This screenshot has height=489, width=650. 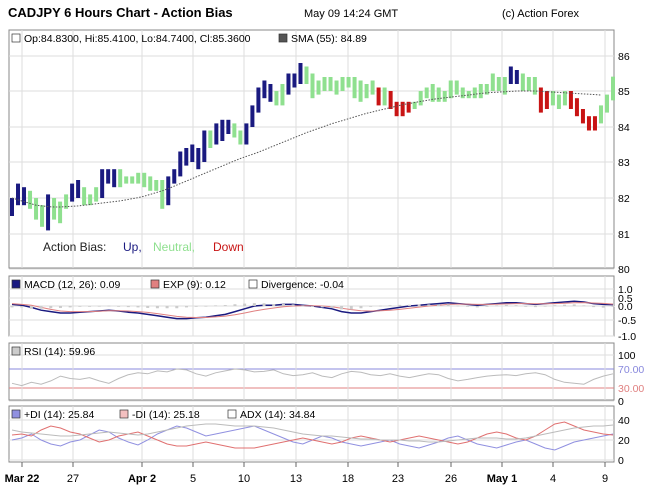 I want to click on x-tick-label: Apr 2, so click(x=142, y=479).